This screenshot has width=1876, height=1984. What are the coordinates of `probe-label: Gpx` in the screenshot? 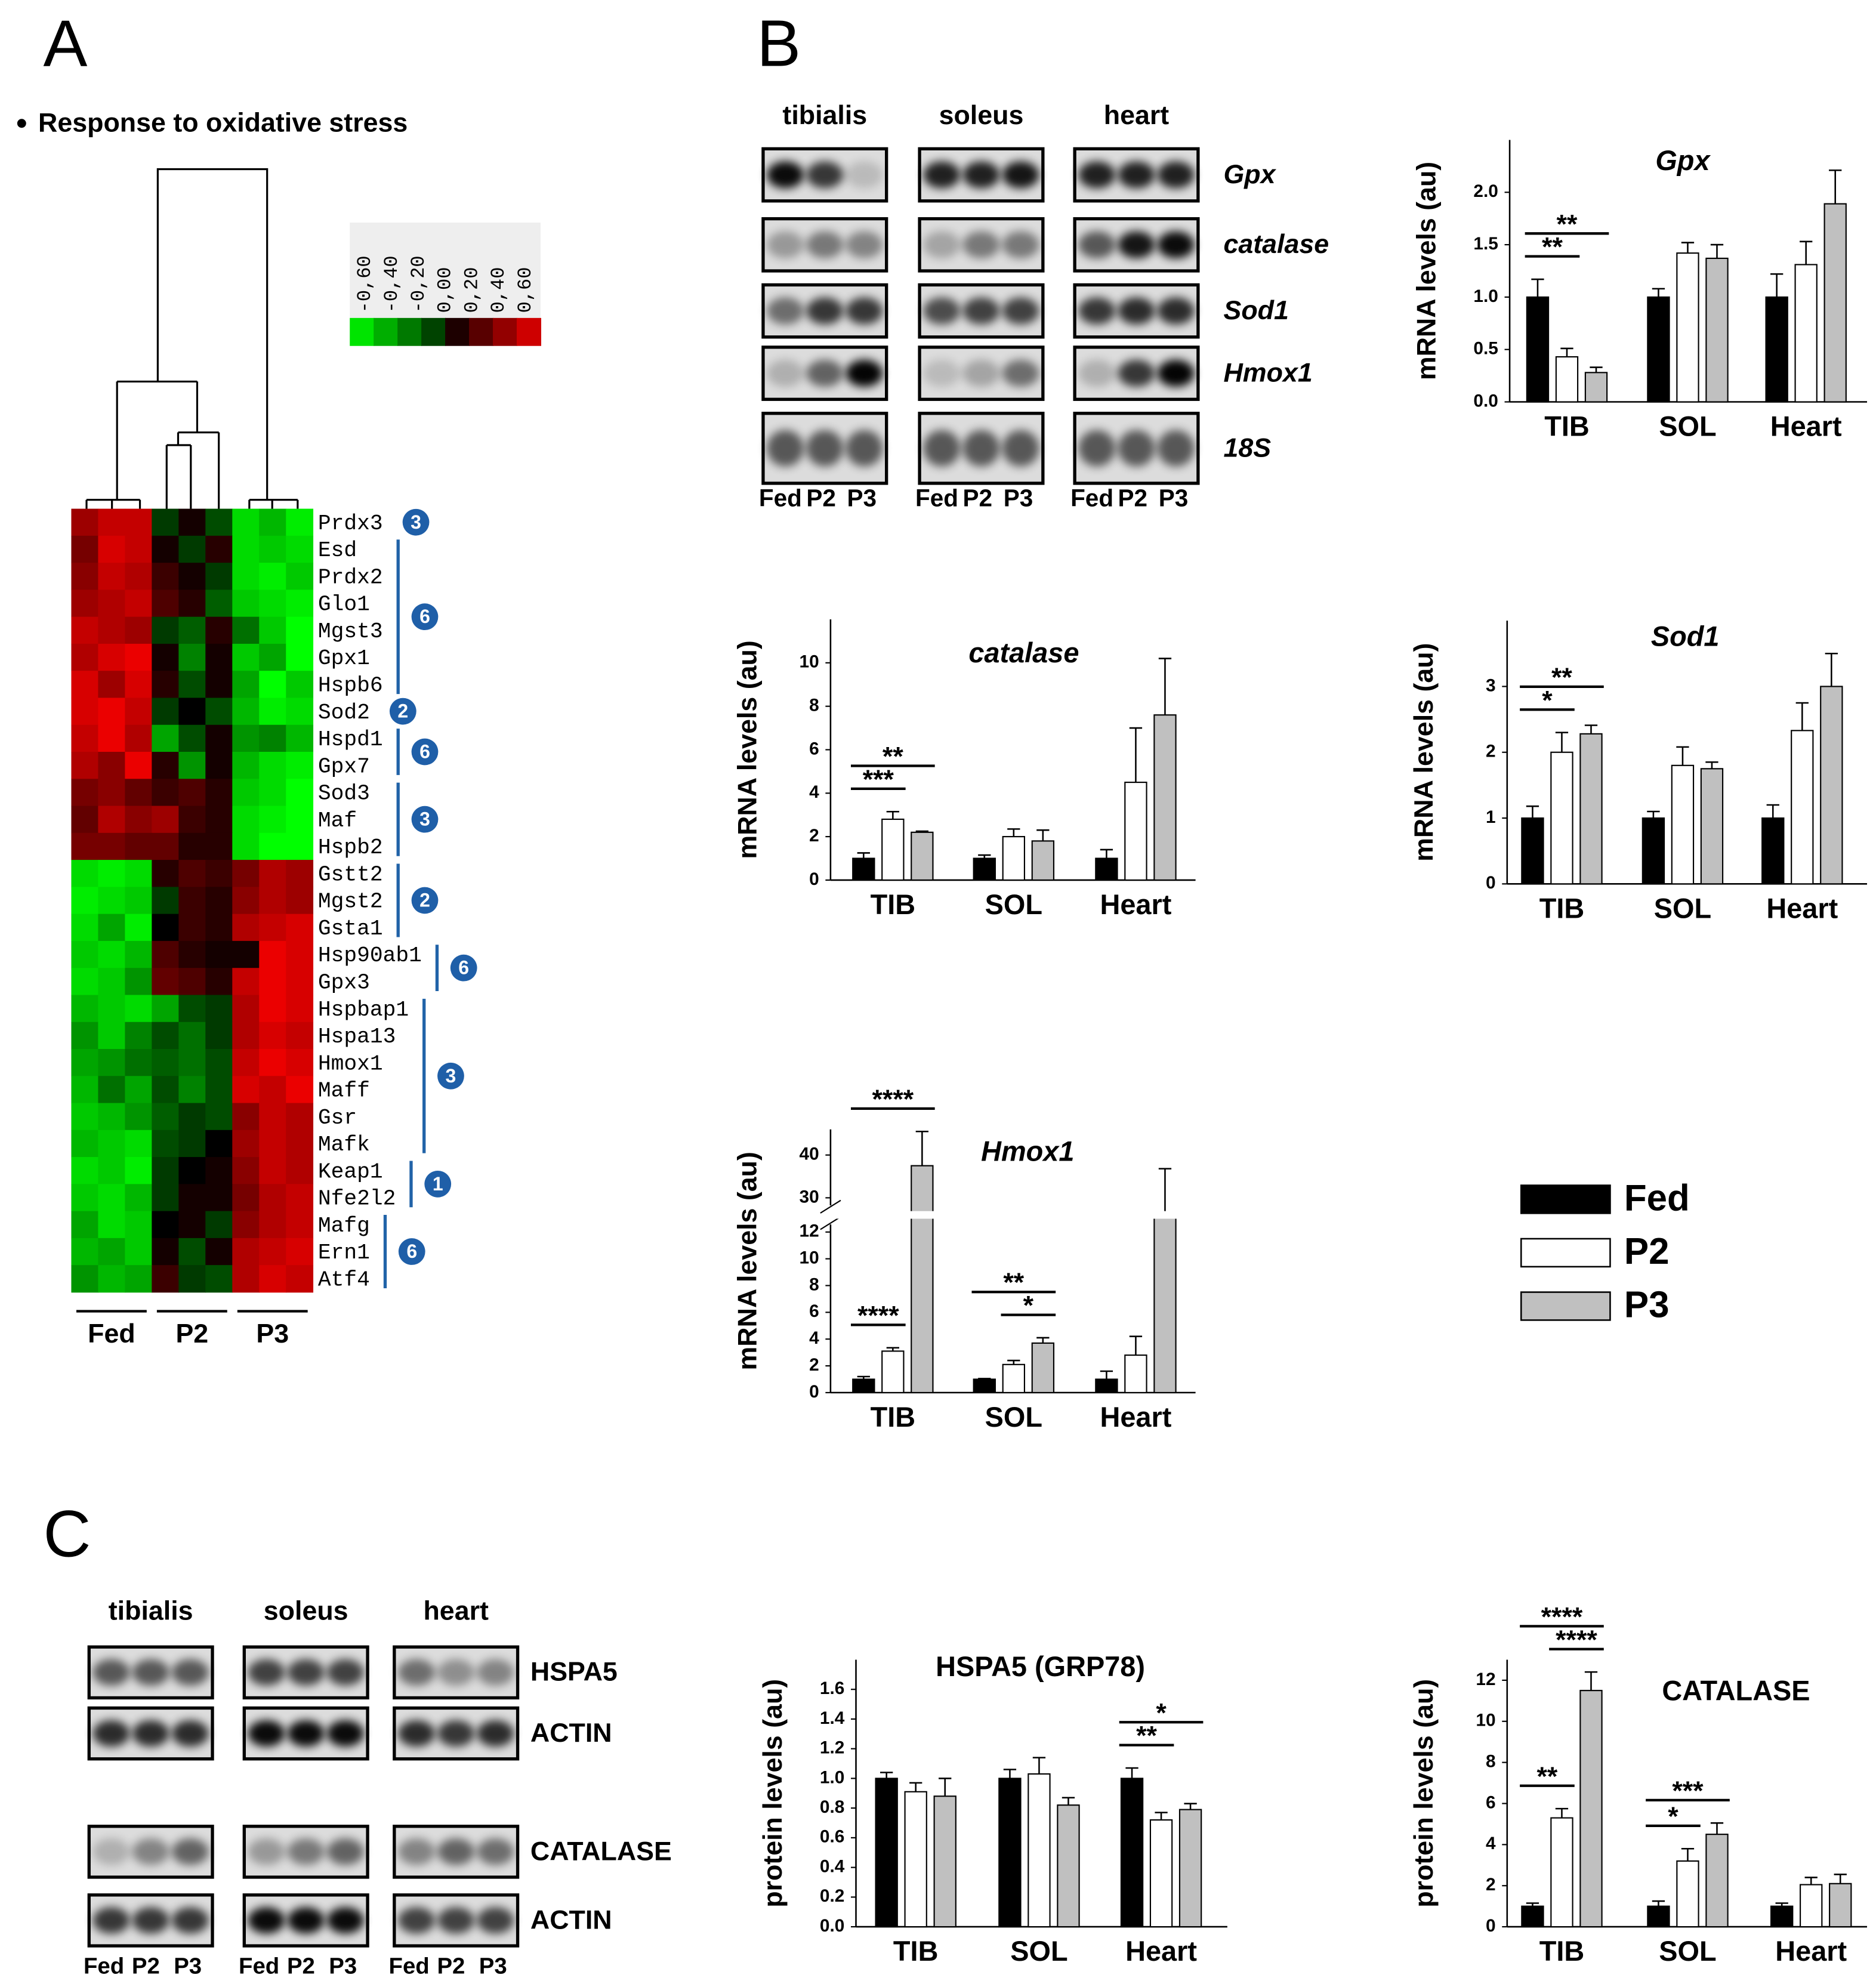 It's located at (1250, 174).